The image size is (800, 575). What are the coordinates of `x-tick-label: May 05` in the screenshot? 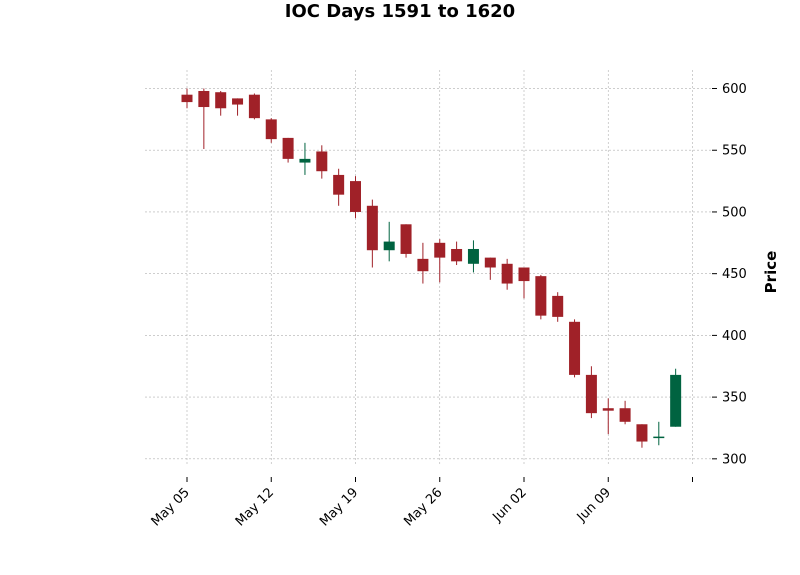 It's located at (171, 507).